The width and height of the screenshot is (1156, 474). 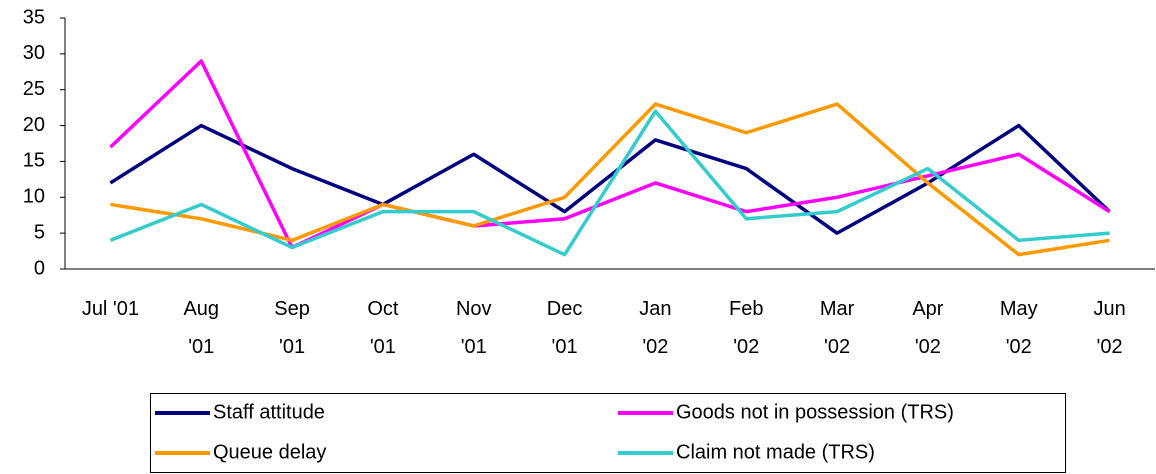 I want to click on x-tick-label: Apr '02, so click(x=928, y=328).